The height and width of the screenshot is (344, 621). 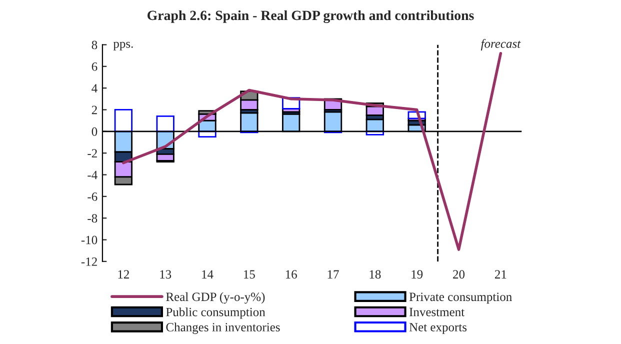 What do you see at coordinates (123, 274) in the screenshot?
I see `x-tick-label: 12` at bounding box center [123, 274].